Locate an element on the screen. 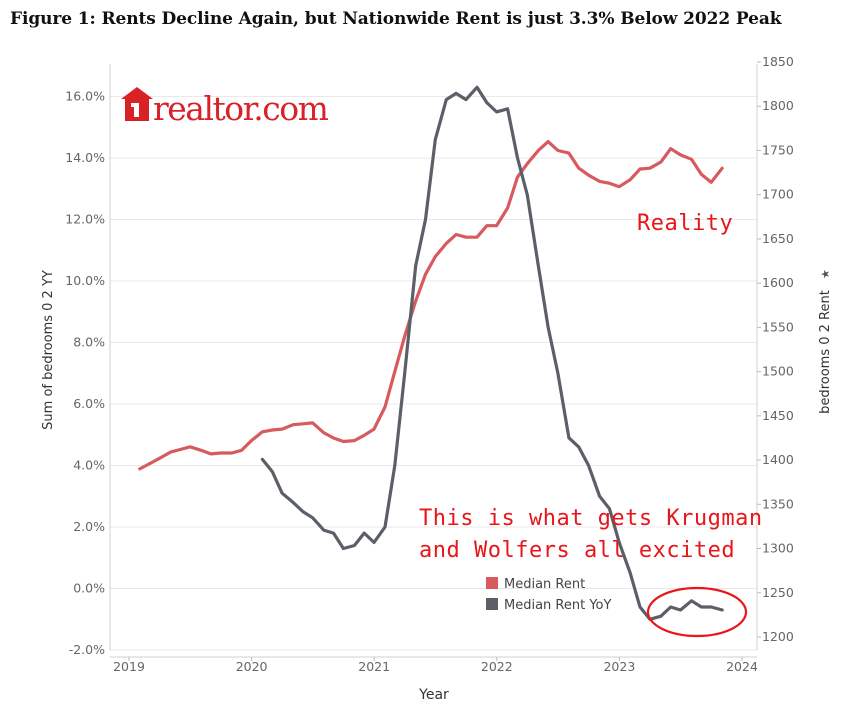 Image resolution: width=857 pixels, height=720 pixels. logo-text: realtor.com is located at coordinates (241, 108).